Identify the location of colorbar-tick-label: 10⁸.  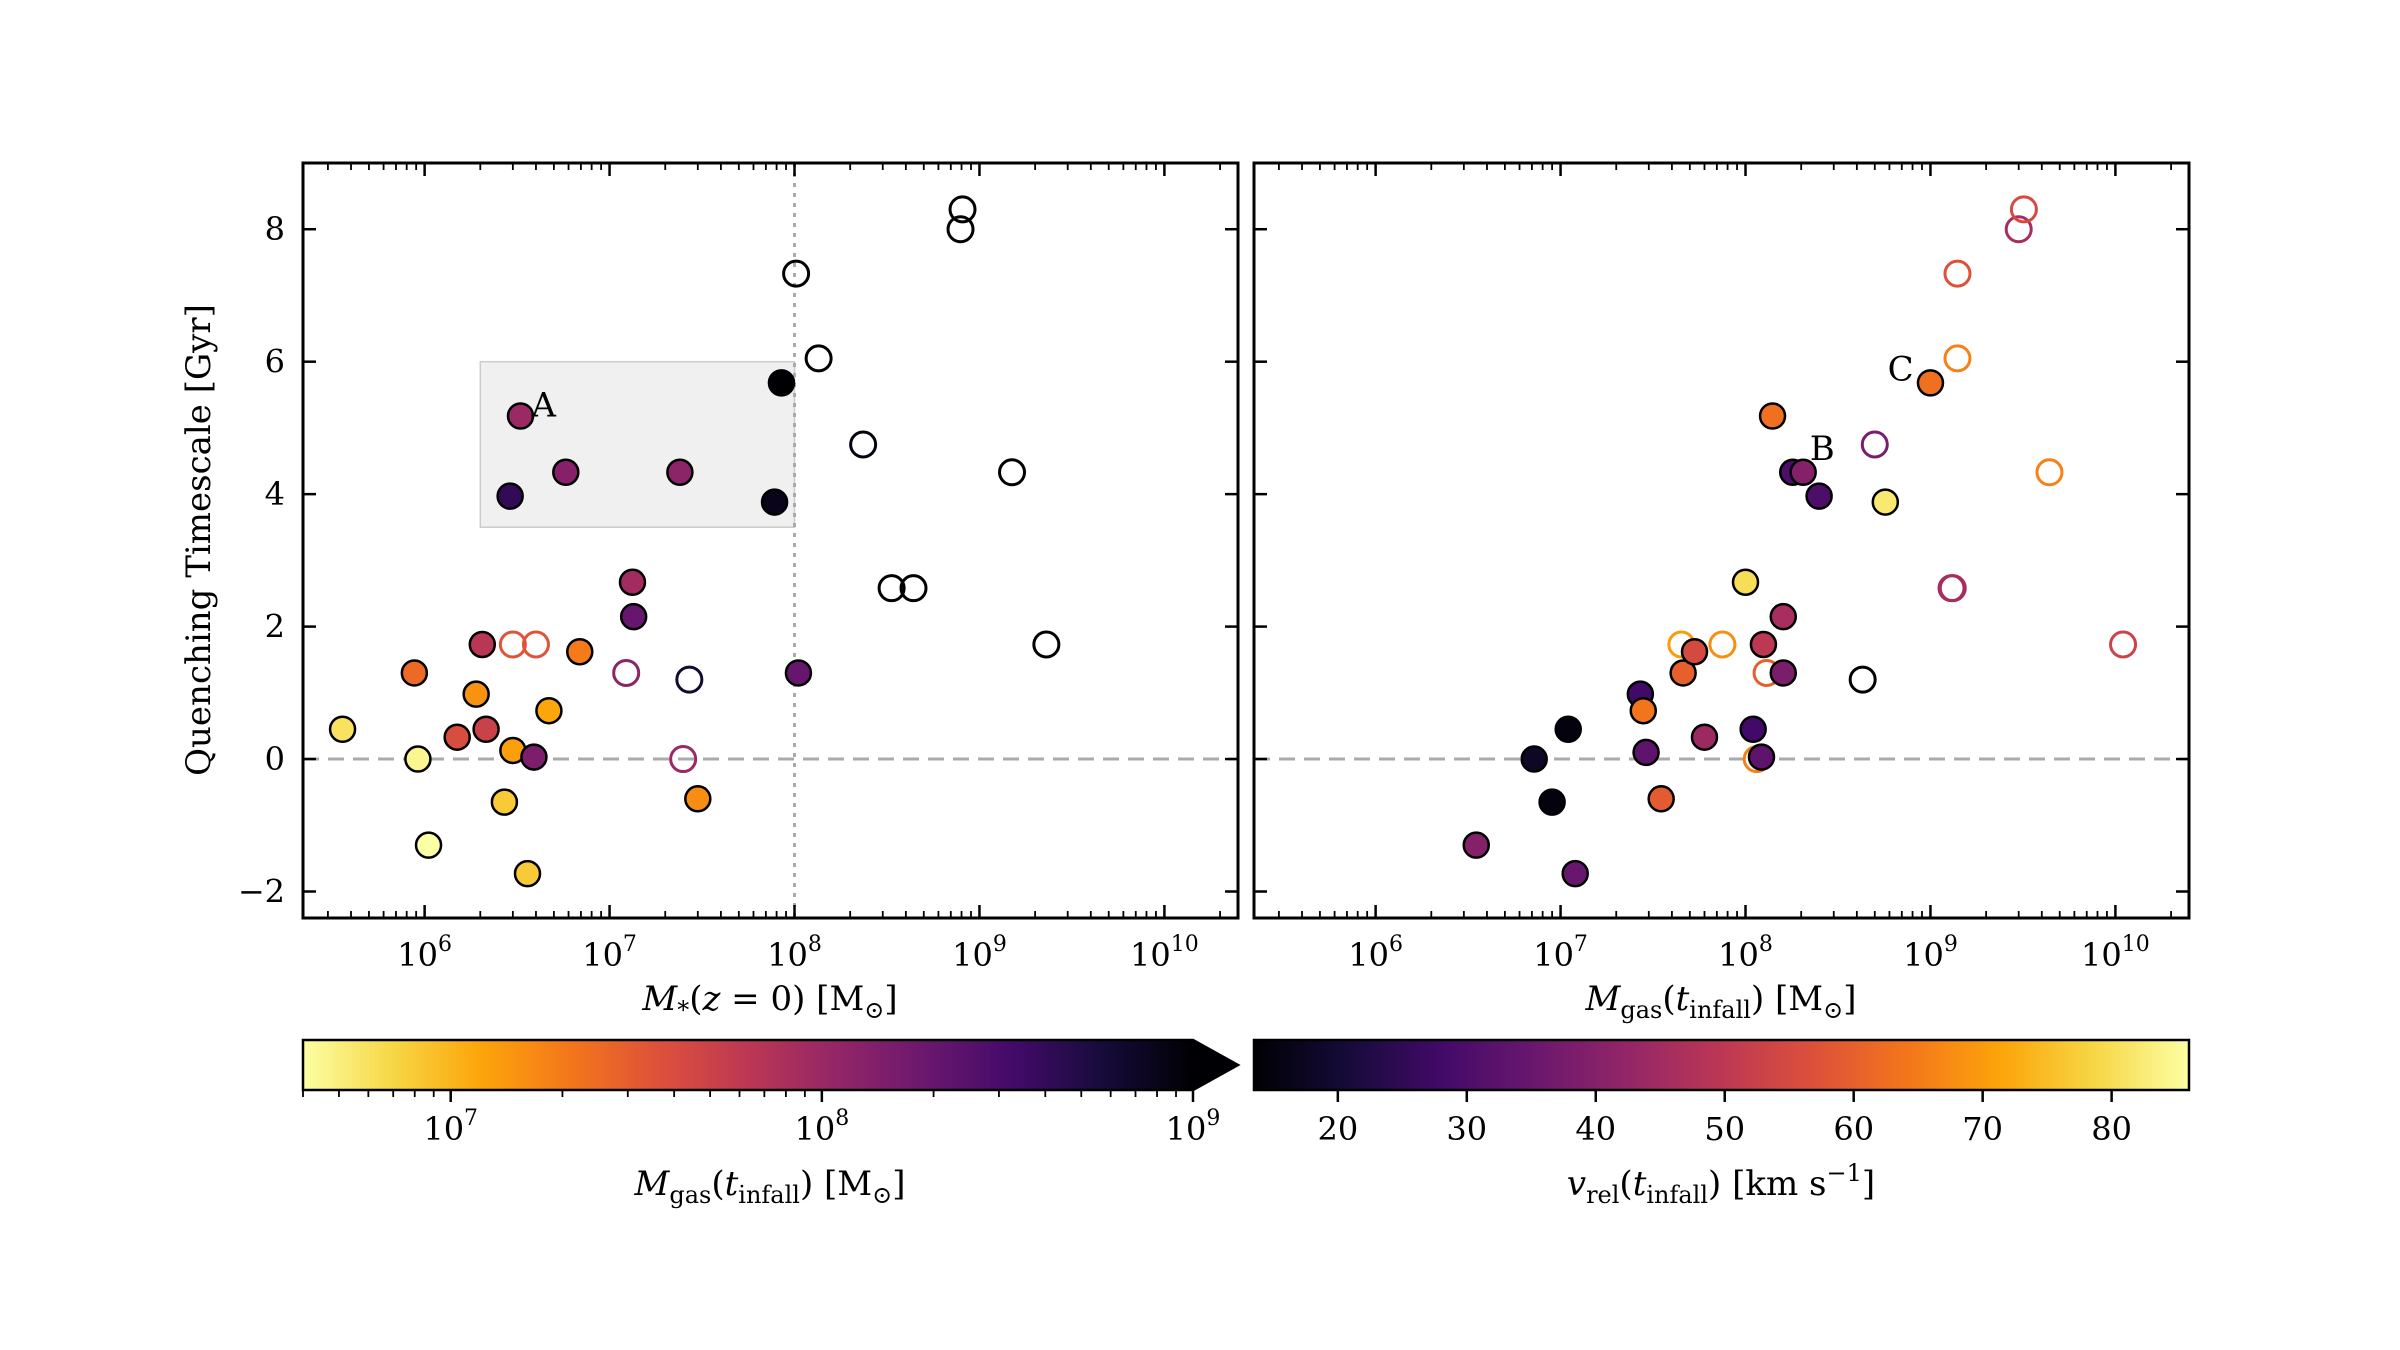
(821, 1127).